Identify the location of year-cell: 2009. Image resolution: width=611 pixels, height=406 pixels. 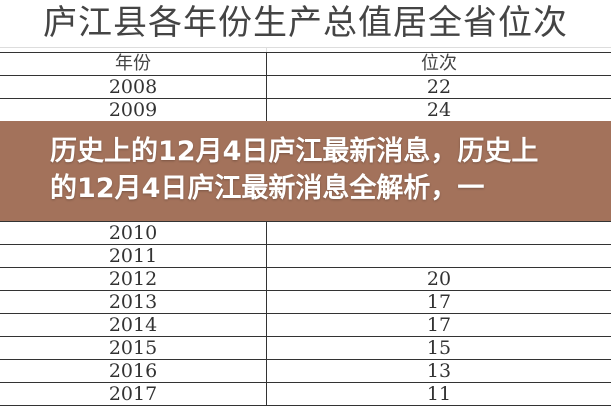
(133, 110).